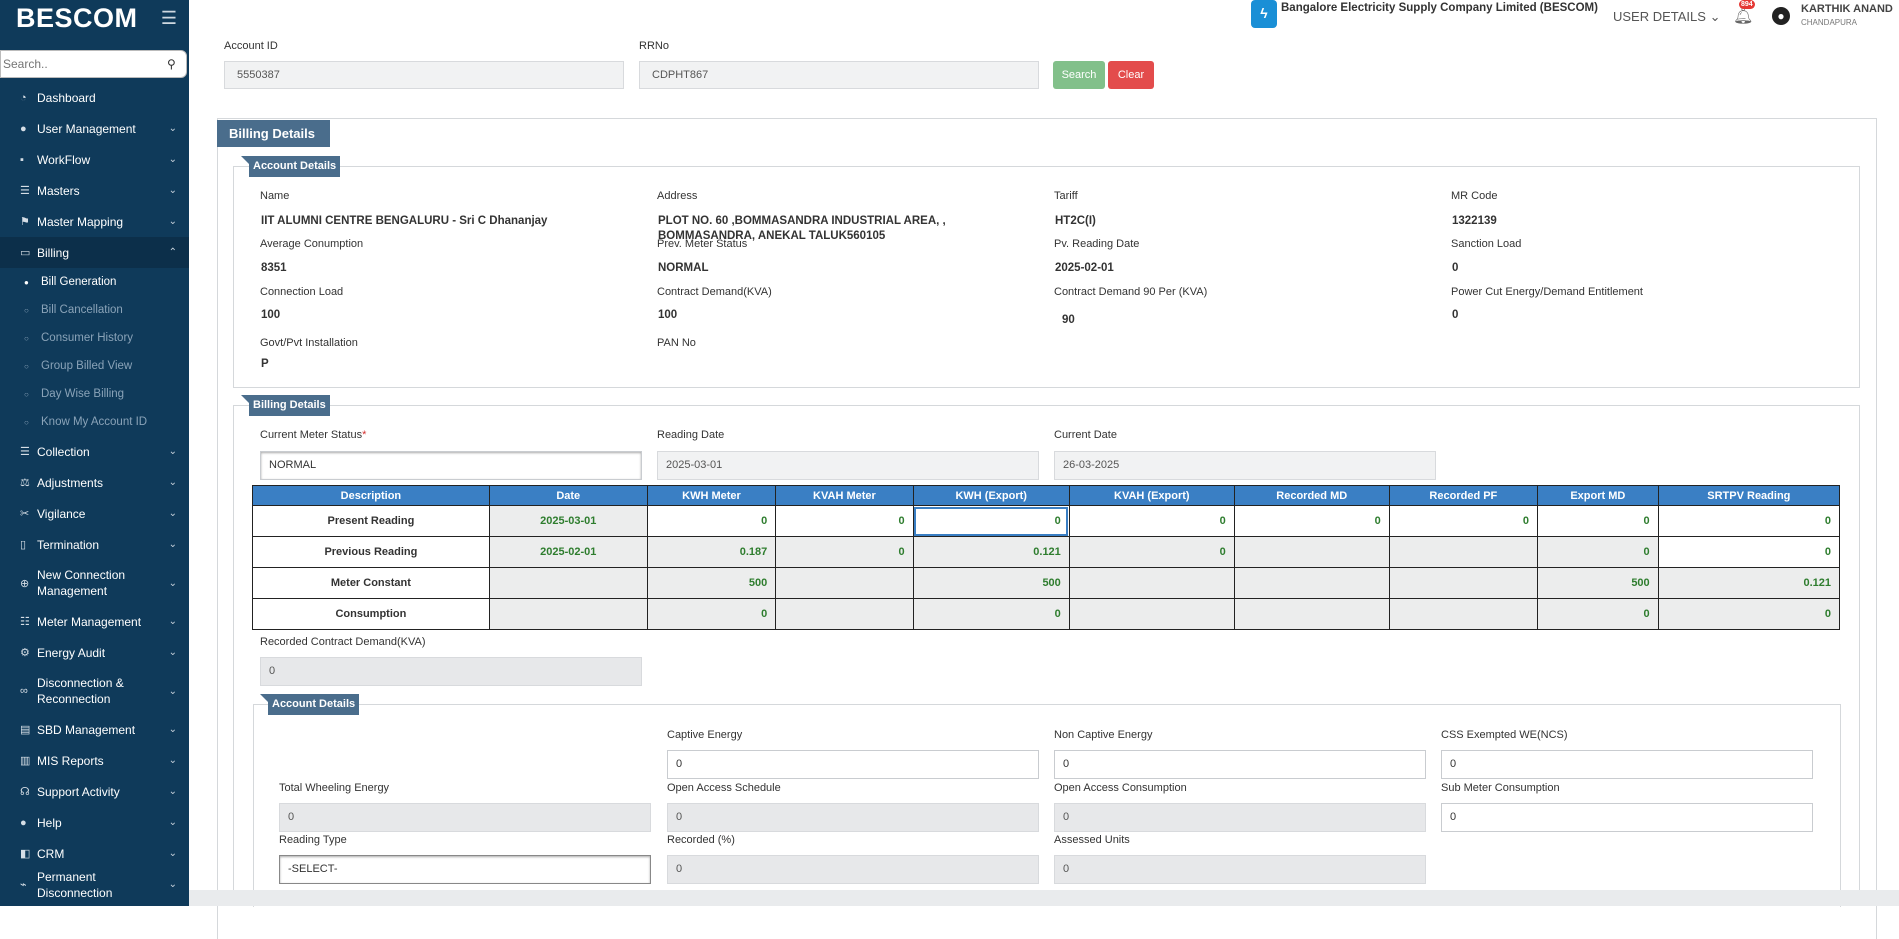  Describe the element at coordinates (1463, 495) in the screenshot. I see `column-header: Recorded PF` at that location.